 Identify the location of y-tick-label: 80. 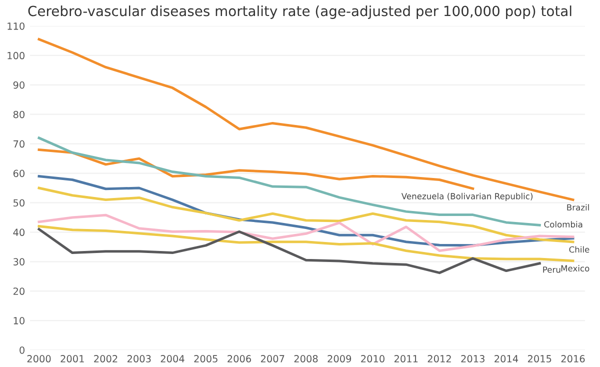
(18, 114).